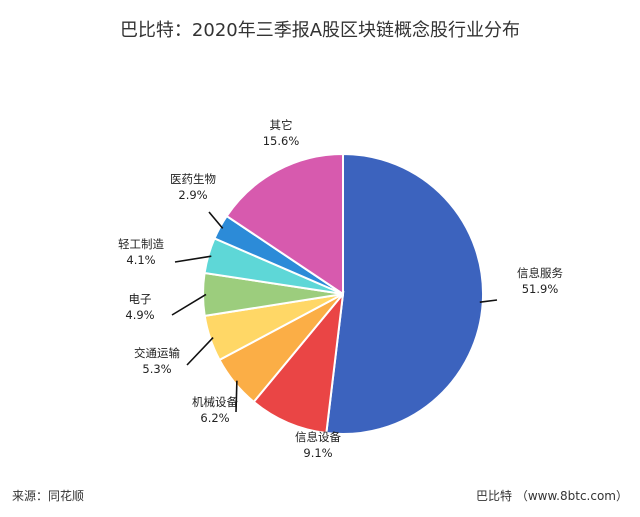  Describe the element at coordinates (214, 418) in the screenshot. I see `slice-value-3: 6.2%` at that location.